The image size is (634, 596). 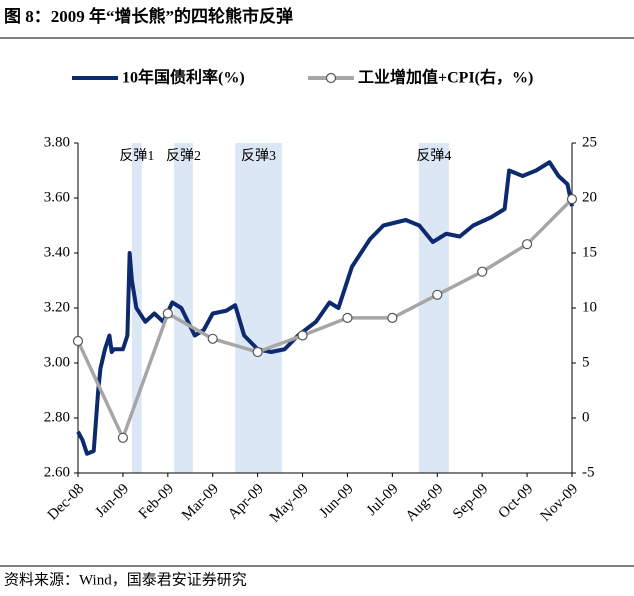 I want to click on x-tick-label: Jan-09, so click(x=113, y=501).